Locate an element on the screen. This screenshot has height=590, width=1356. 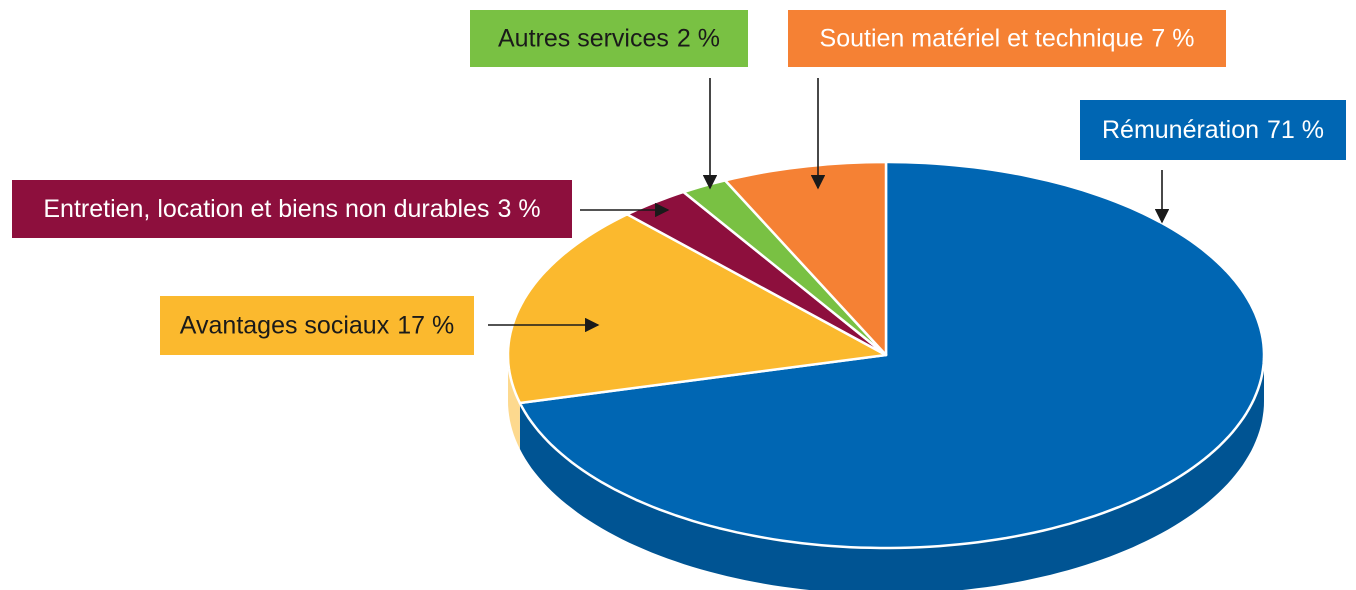
label: Avantages sociaux 17 % is located at coordinates (380, 325).